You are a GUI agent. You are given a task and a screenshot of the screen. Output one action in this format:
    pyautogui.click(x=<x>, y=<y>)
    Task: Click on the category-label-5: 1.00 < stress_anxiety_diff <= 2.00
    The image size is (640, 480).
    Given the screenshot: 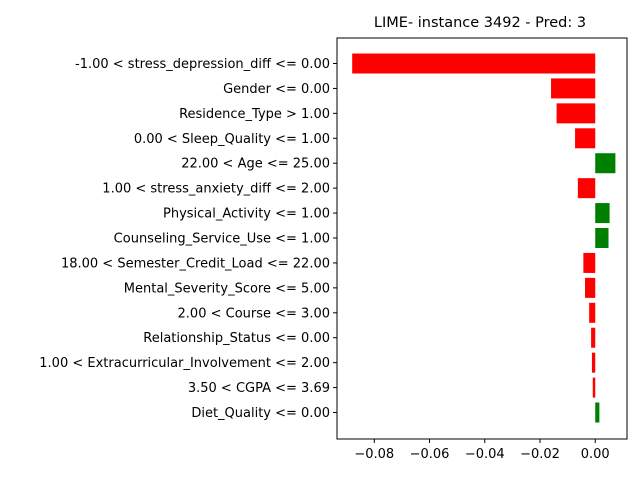 What is the action you would take?
    pyautogui.click(x=216, y=189)
    